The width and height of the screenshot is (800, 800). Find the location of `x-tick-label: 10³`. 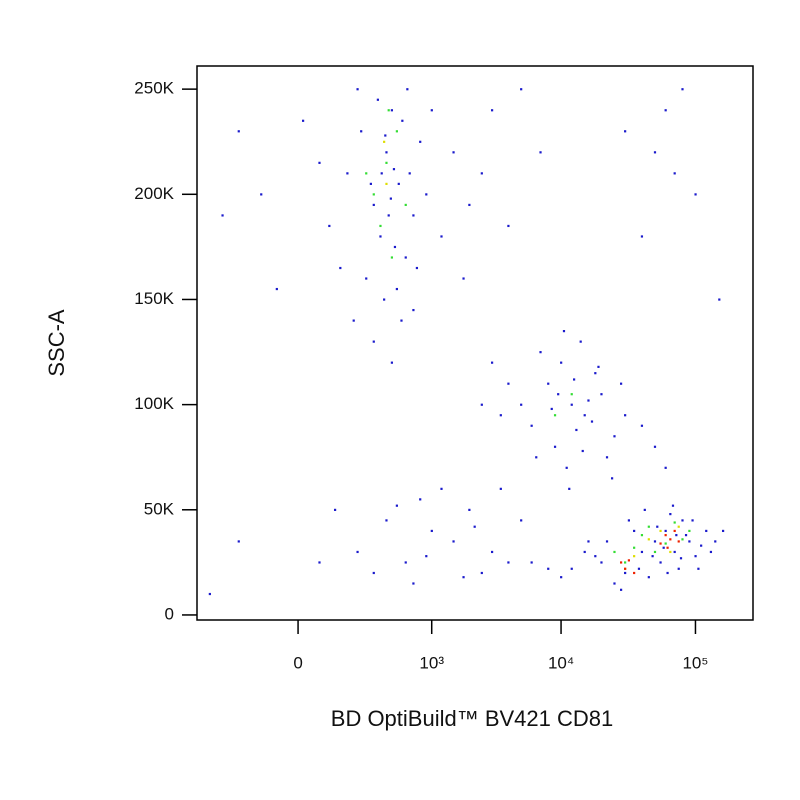

x-tick-label: 10³ is located at coordinates (431, 662).